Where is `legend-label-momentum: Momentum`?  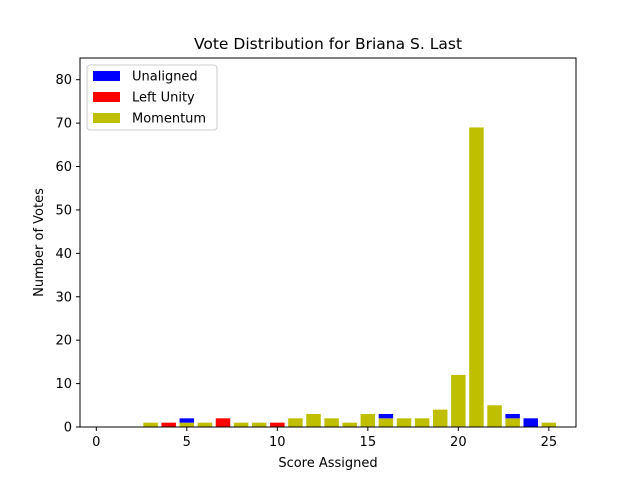
legend-label-momentum: Momentum is located at coordinates (169, 119).